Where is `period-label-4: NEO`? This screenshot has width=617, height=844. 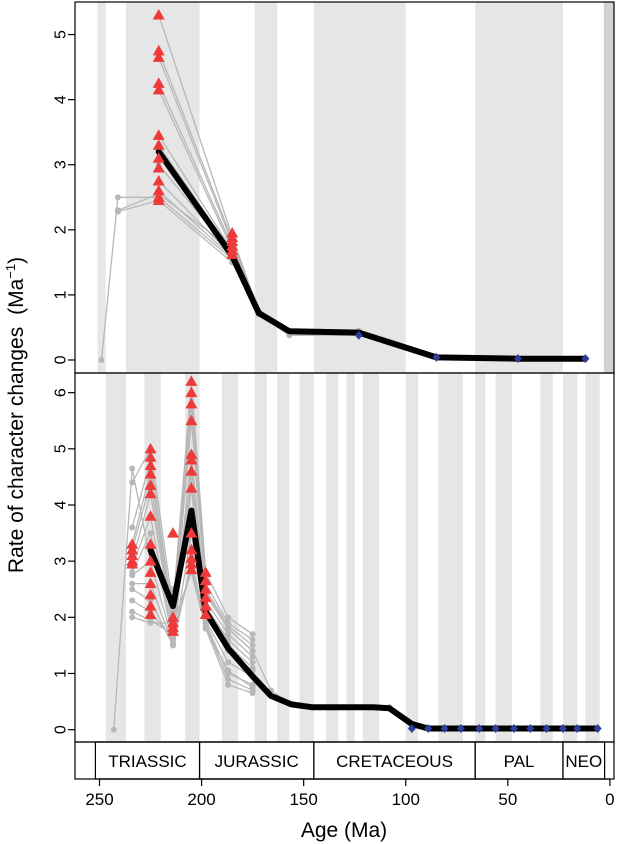 period-label-4: NEO is located at coordinates (583, 761).